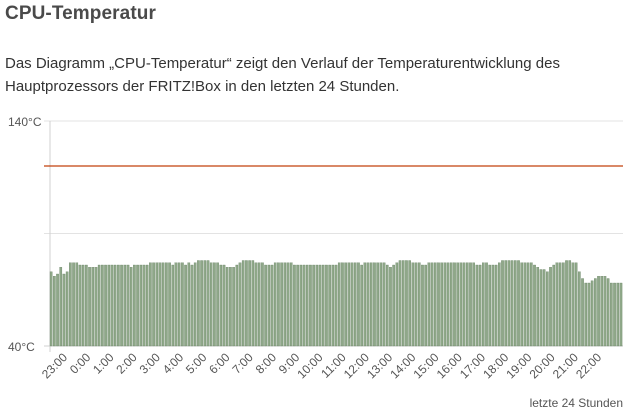 The height and width of the screenshot is (412, 631). Describe the element at coordinates (80, 13) in the screenshot. I see `page-title: CPU-Temperatur` at that location.